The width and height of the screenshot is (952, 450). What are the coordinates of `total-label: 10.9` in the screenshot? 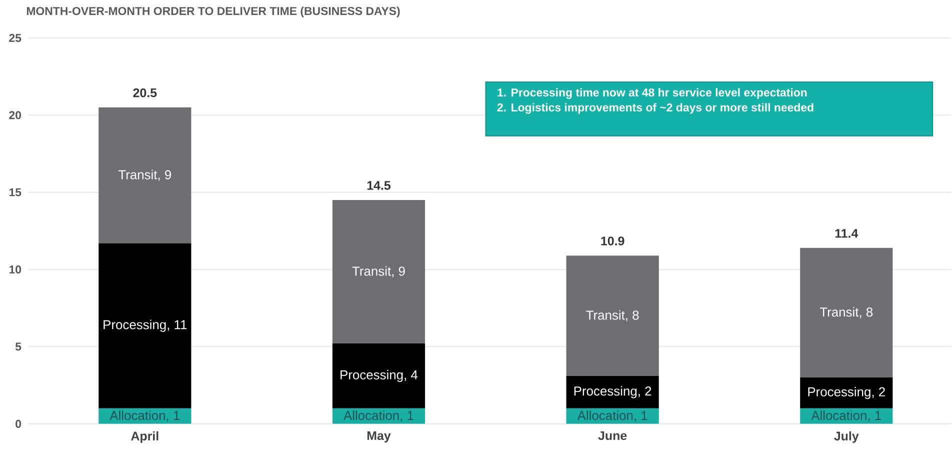 It's located at (612, 241).